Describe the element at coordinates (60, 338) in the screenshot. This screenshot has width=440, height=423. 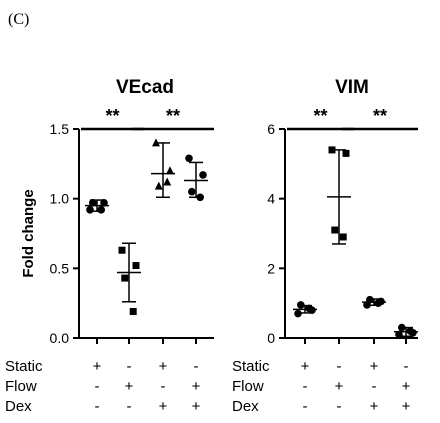
I see `y-tick-label: 0.0` at that location.